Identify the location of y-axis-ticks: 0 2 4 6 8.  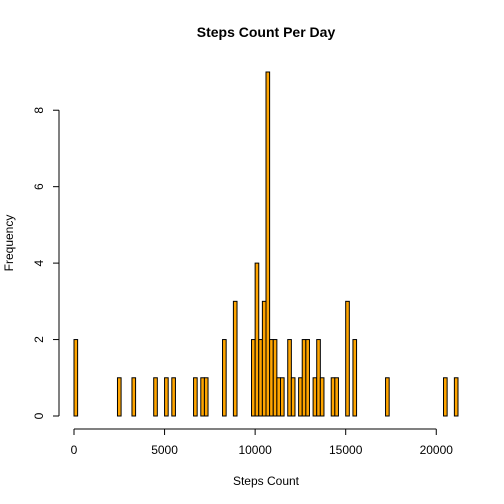
(45, 263).